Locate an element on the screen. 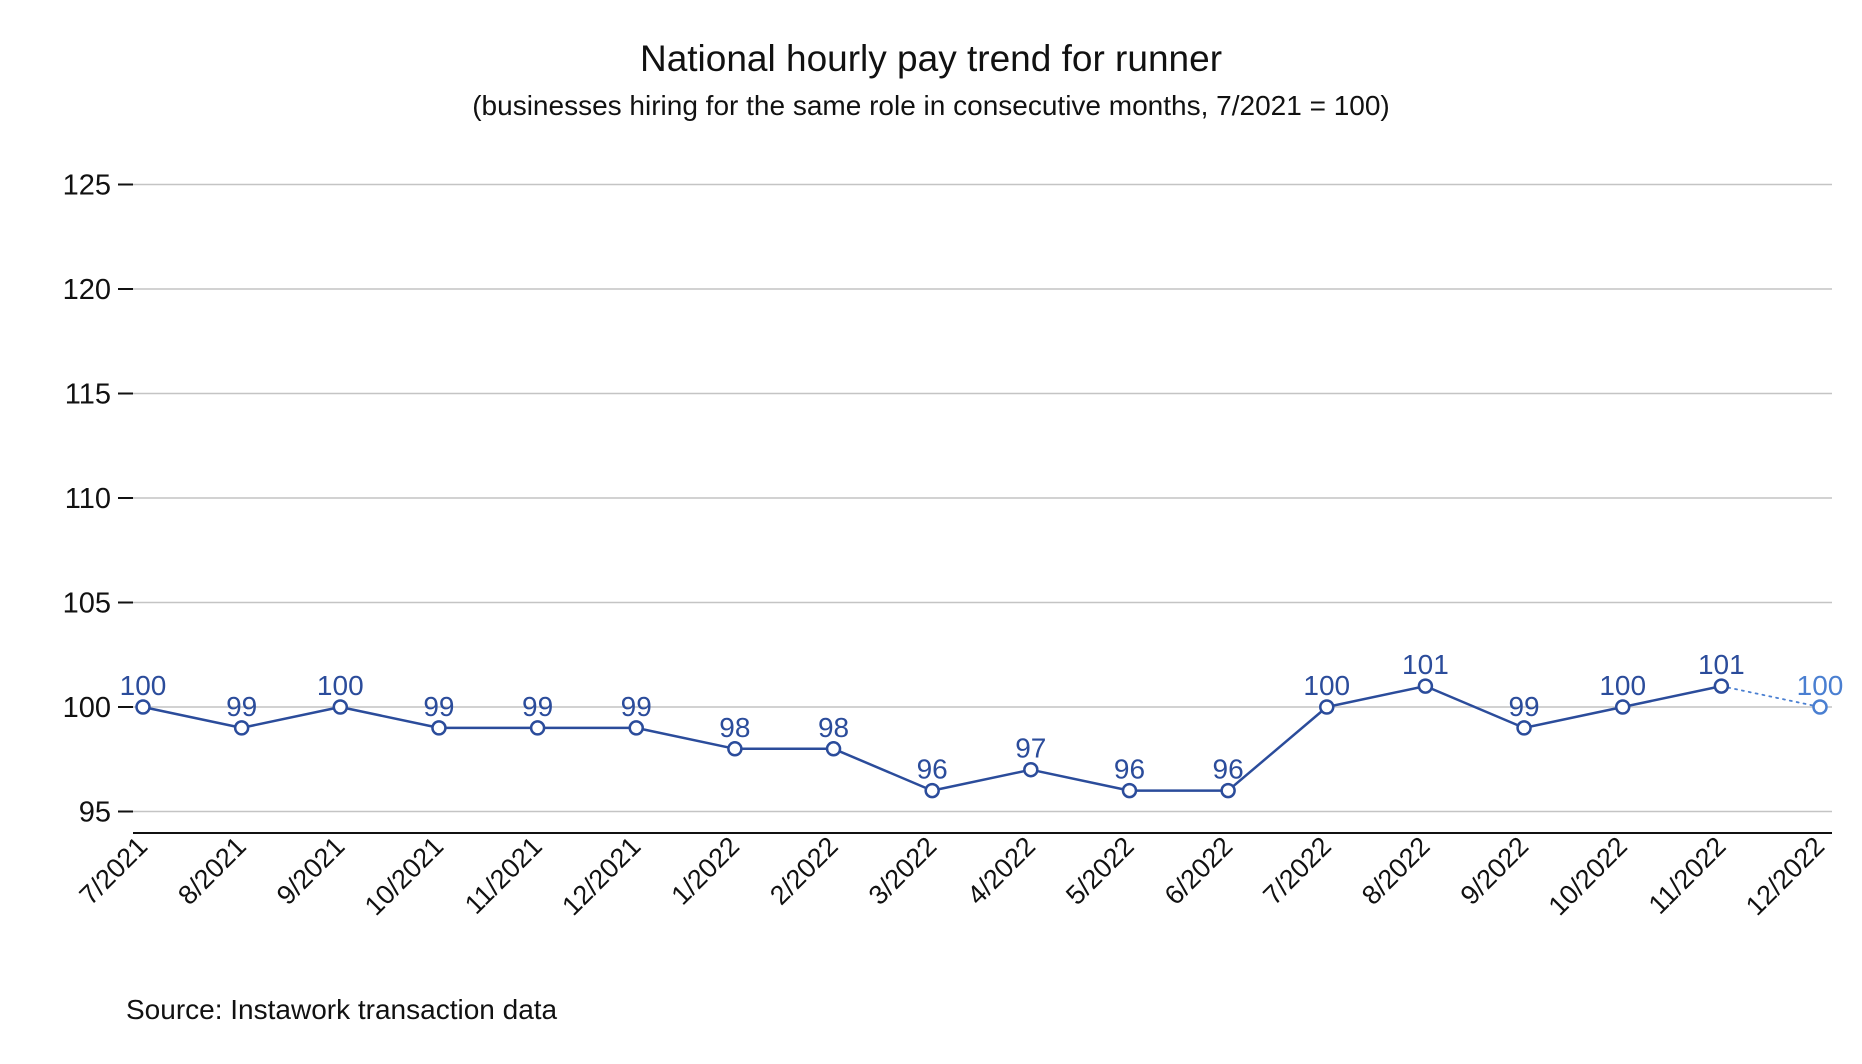 This screenshot has width=1862, height=1064. x-tick-label: 12/2021 is located at coordinates (601, 876).